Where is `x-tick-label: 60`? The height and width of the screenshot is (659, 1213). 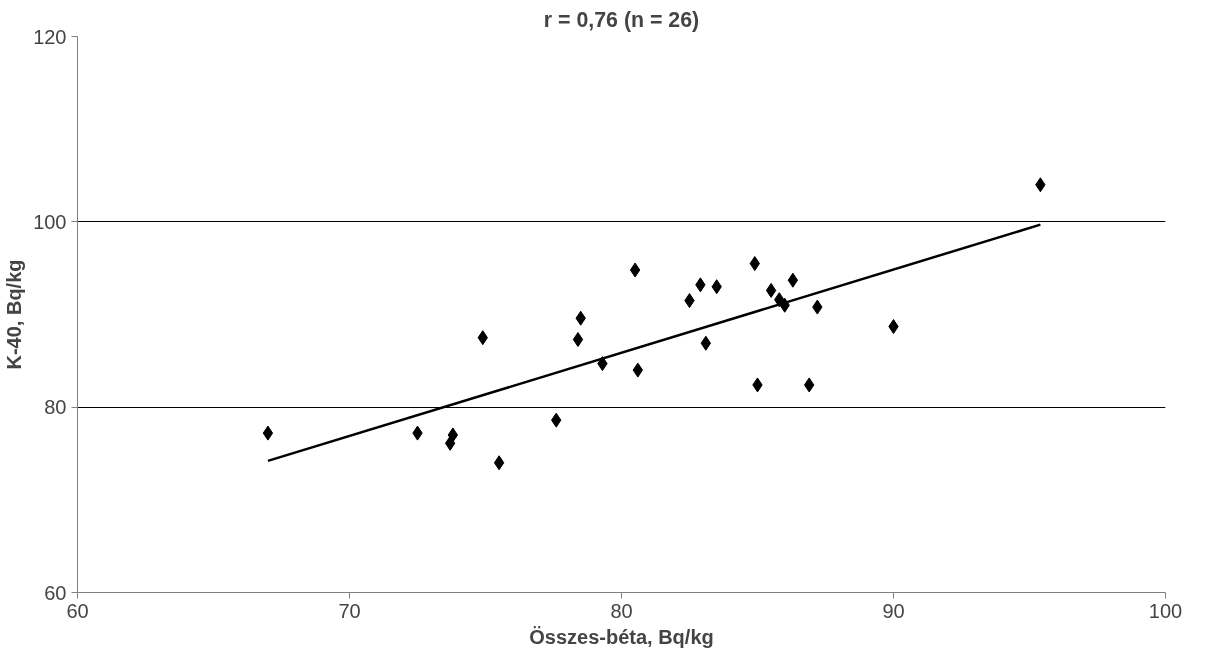 x-tick-label: 60 is located at coordinates (77, 610).